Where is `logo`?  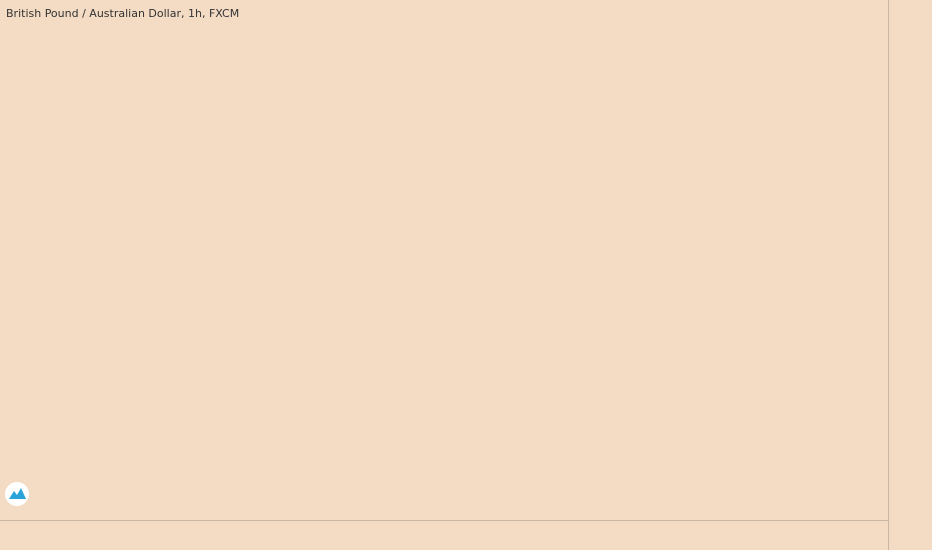
logo is located at coordinates (17, 494).